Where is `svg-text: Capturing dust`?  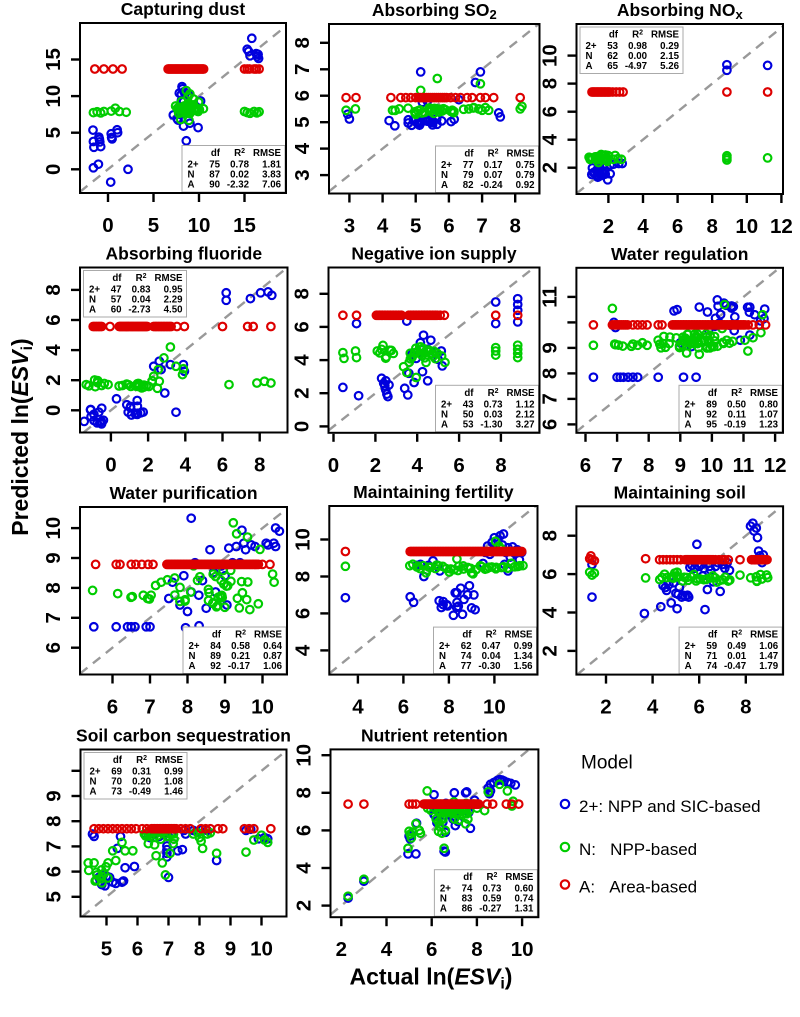 svg-text: Capturing dust is located at coordinates (183, 9).